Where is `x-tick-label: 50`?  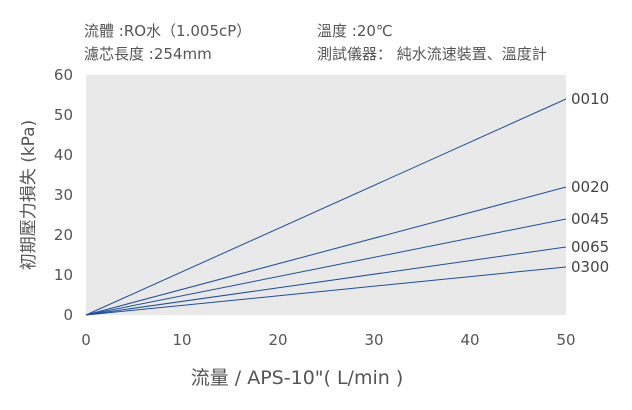
x-tick-label: 50 is located at coordinates (565, 340).